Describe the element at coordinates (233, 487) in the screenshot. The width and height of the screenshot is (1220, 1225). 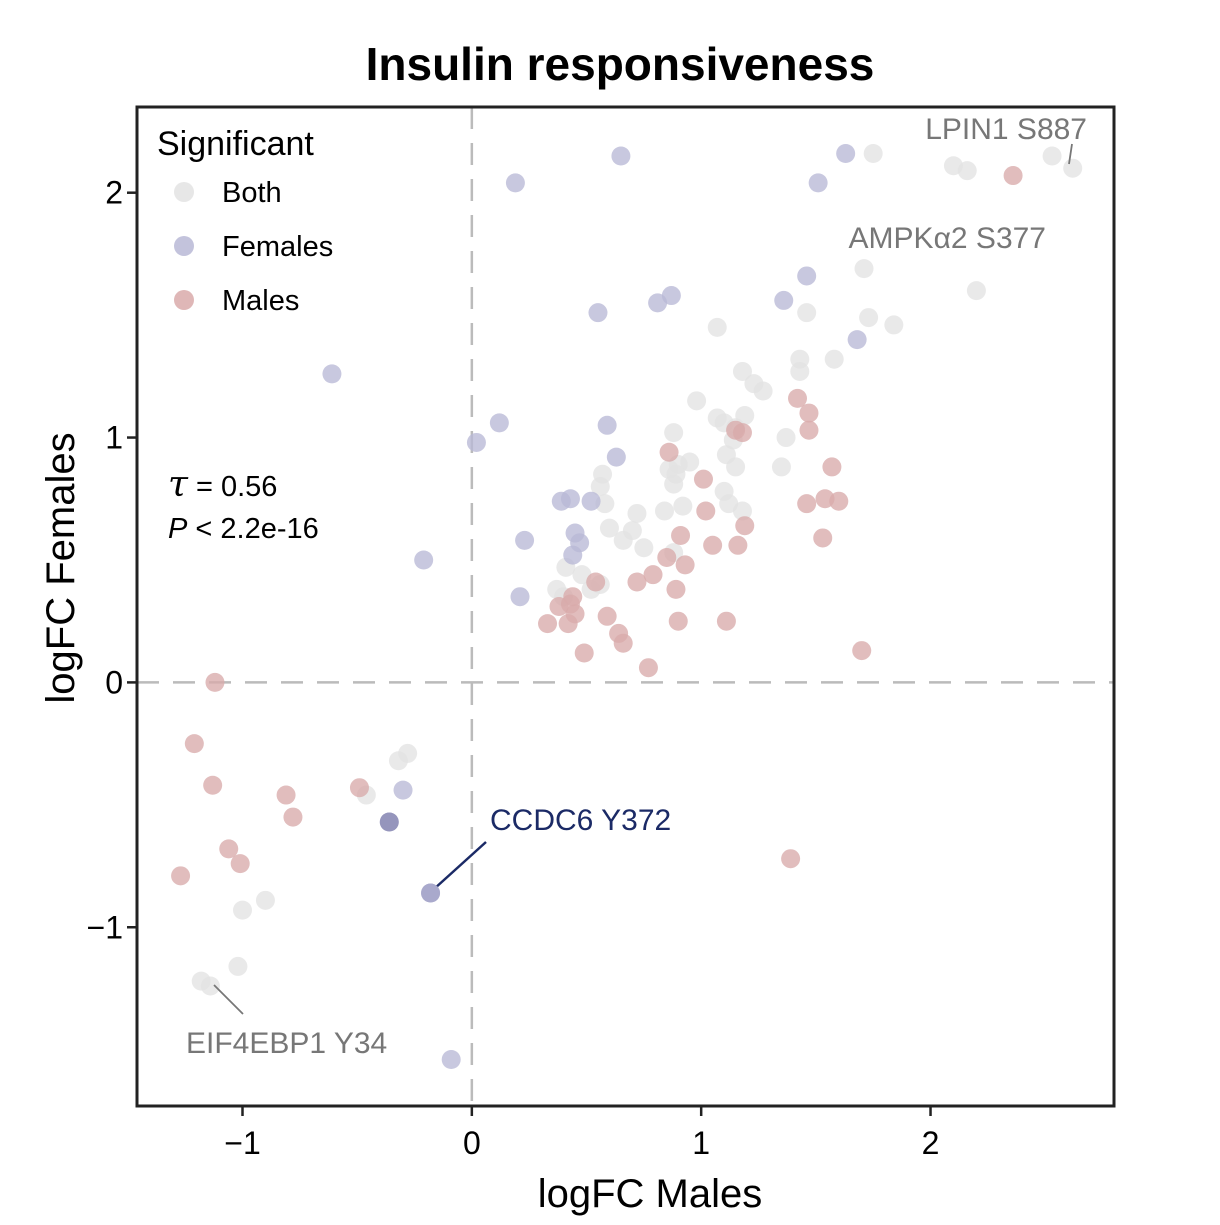
I see `tau-value: = 0.56` at that location.